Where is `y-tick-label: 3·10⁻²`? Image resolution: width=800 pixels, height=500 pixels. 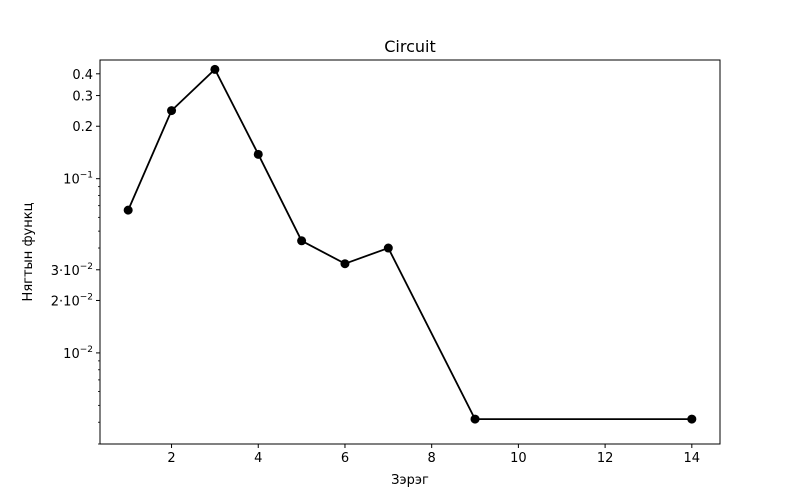 y-tick-label: 3·10⁻² is located at coordinates (72, 270).